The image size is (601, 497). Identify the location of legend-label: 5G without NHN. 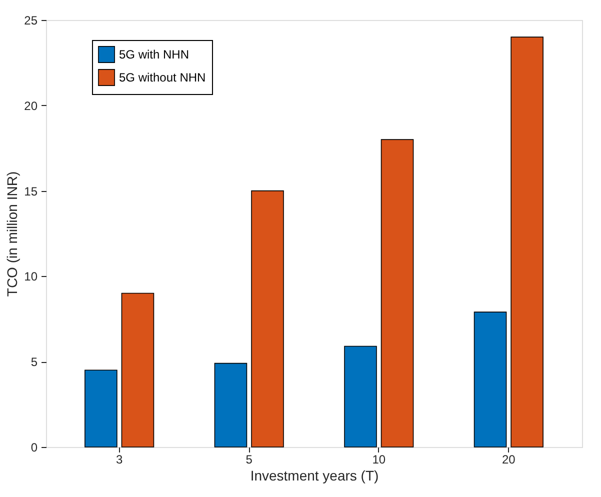
(162, 77).